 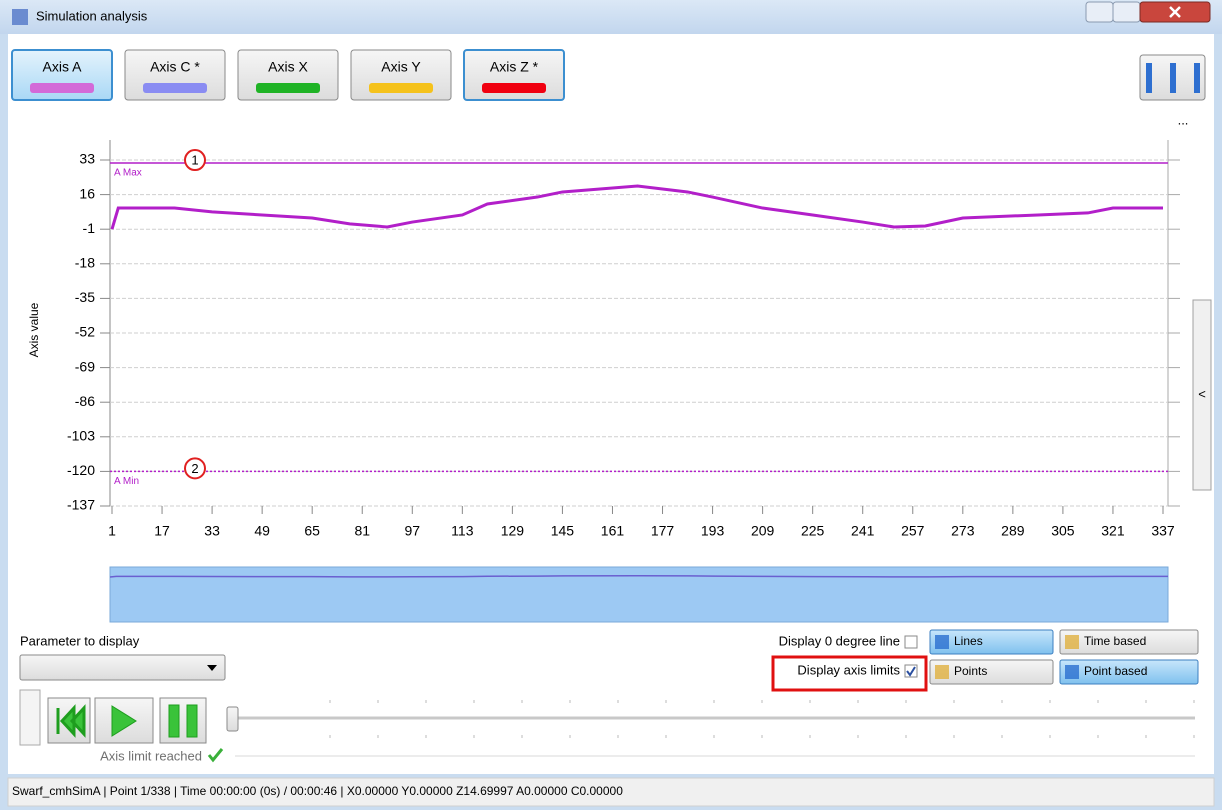 What do you see at coordinates (71, 721) in the screenshot?
I see `rewind-icon` at bounding box center [71, 721].